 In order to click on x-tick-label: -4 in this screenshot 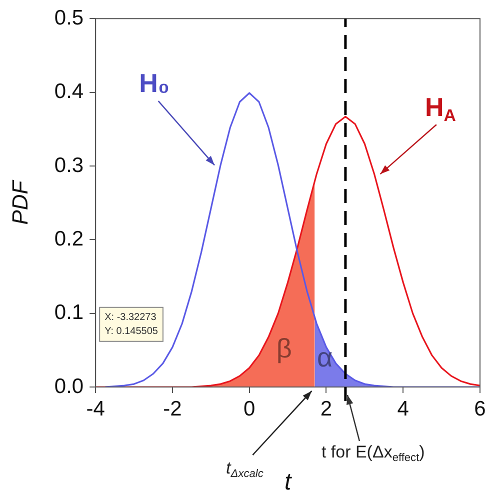, I will do `click(96, 408)`.